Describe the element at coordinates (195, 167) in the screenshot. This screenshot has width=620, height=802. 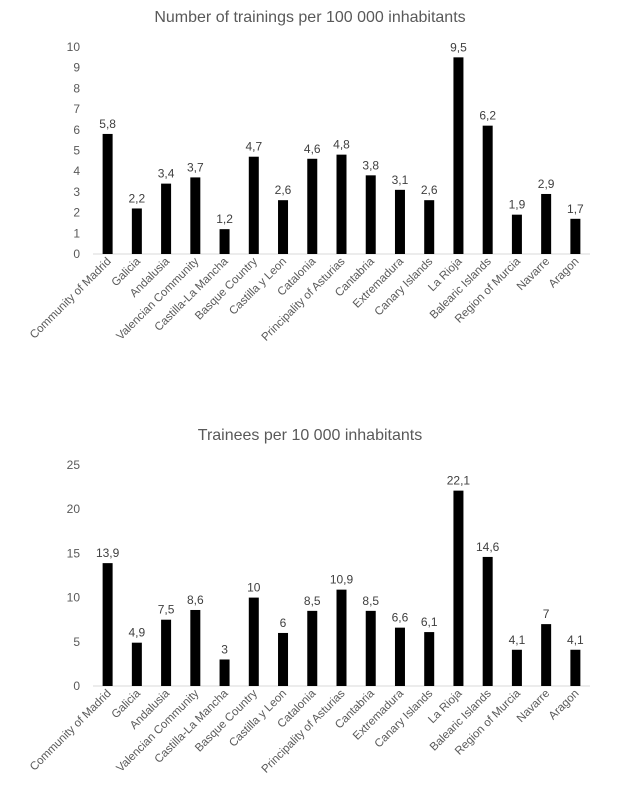
I see `data-label: 3,7` at that location.